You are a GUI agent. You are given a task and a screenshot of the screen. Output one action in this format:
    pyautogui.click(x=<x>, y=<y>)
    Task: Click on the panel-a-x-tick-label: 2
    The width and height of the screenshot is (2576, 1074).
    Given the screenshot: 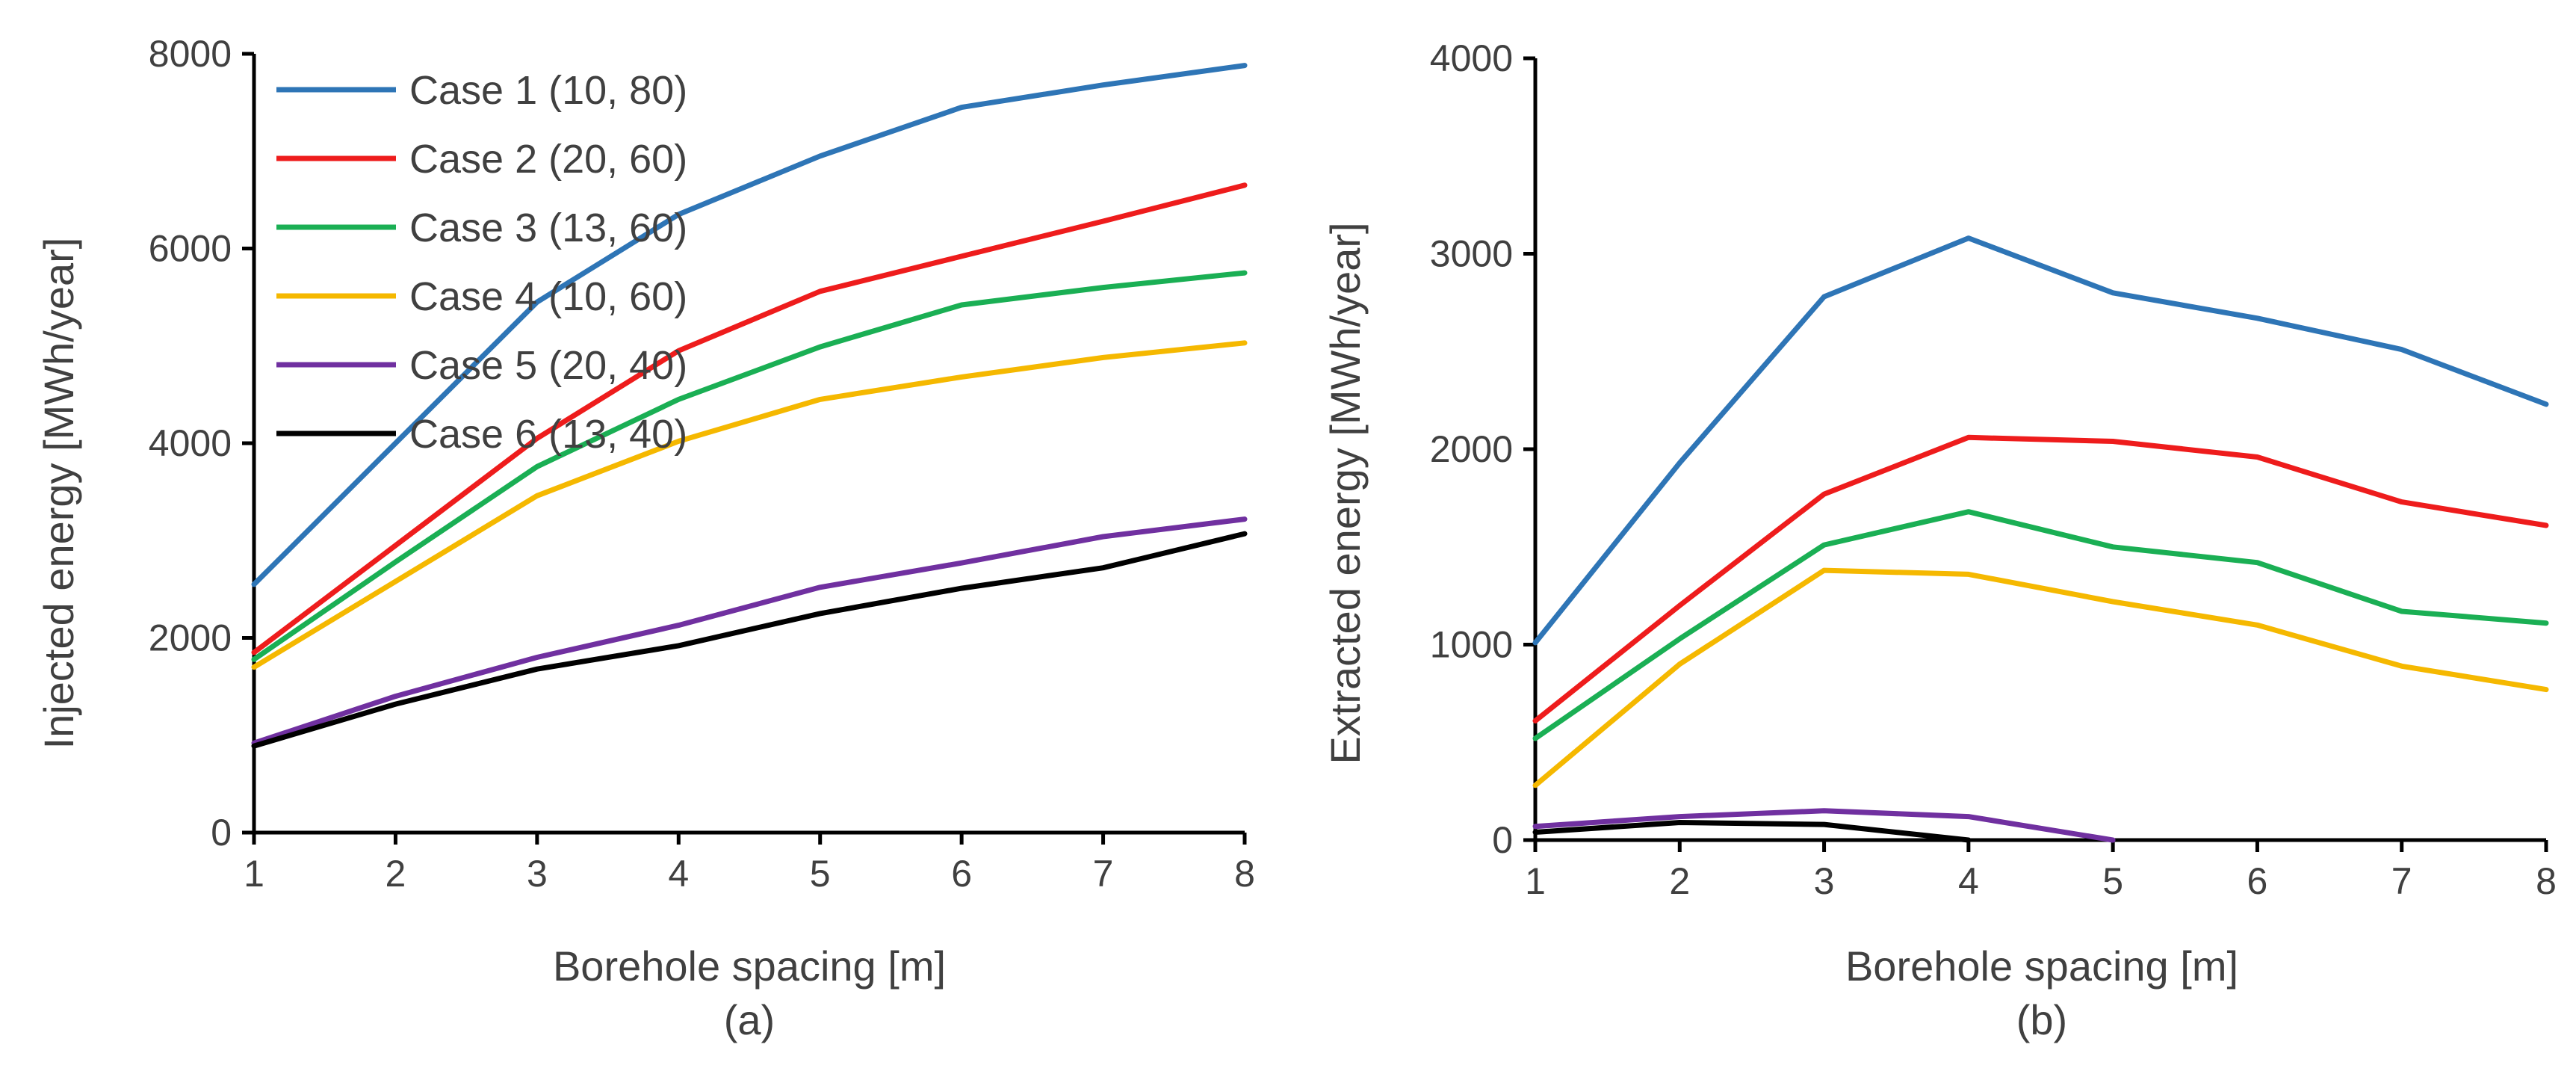 What is the action you would take?
    pyautogui.click(x=396, y=874)
    